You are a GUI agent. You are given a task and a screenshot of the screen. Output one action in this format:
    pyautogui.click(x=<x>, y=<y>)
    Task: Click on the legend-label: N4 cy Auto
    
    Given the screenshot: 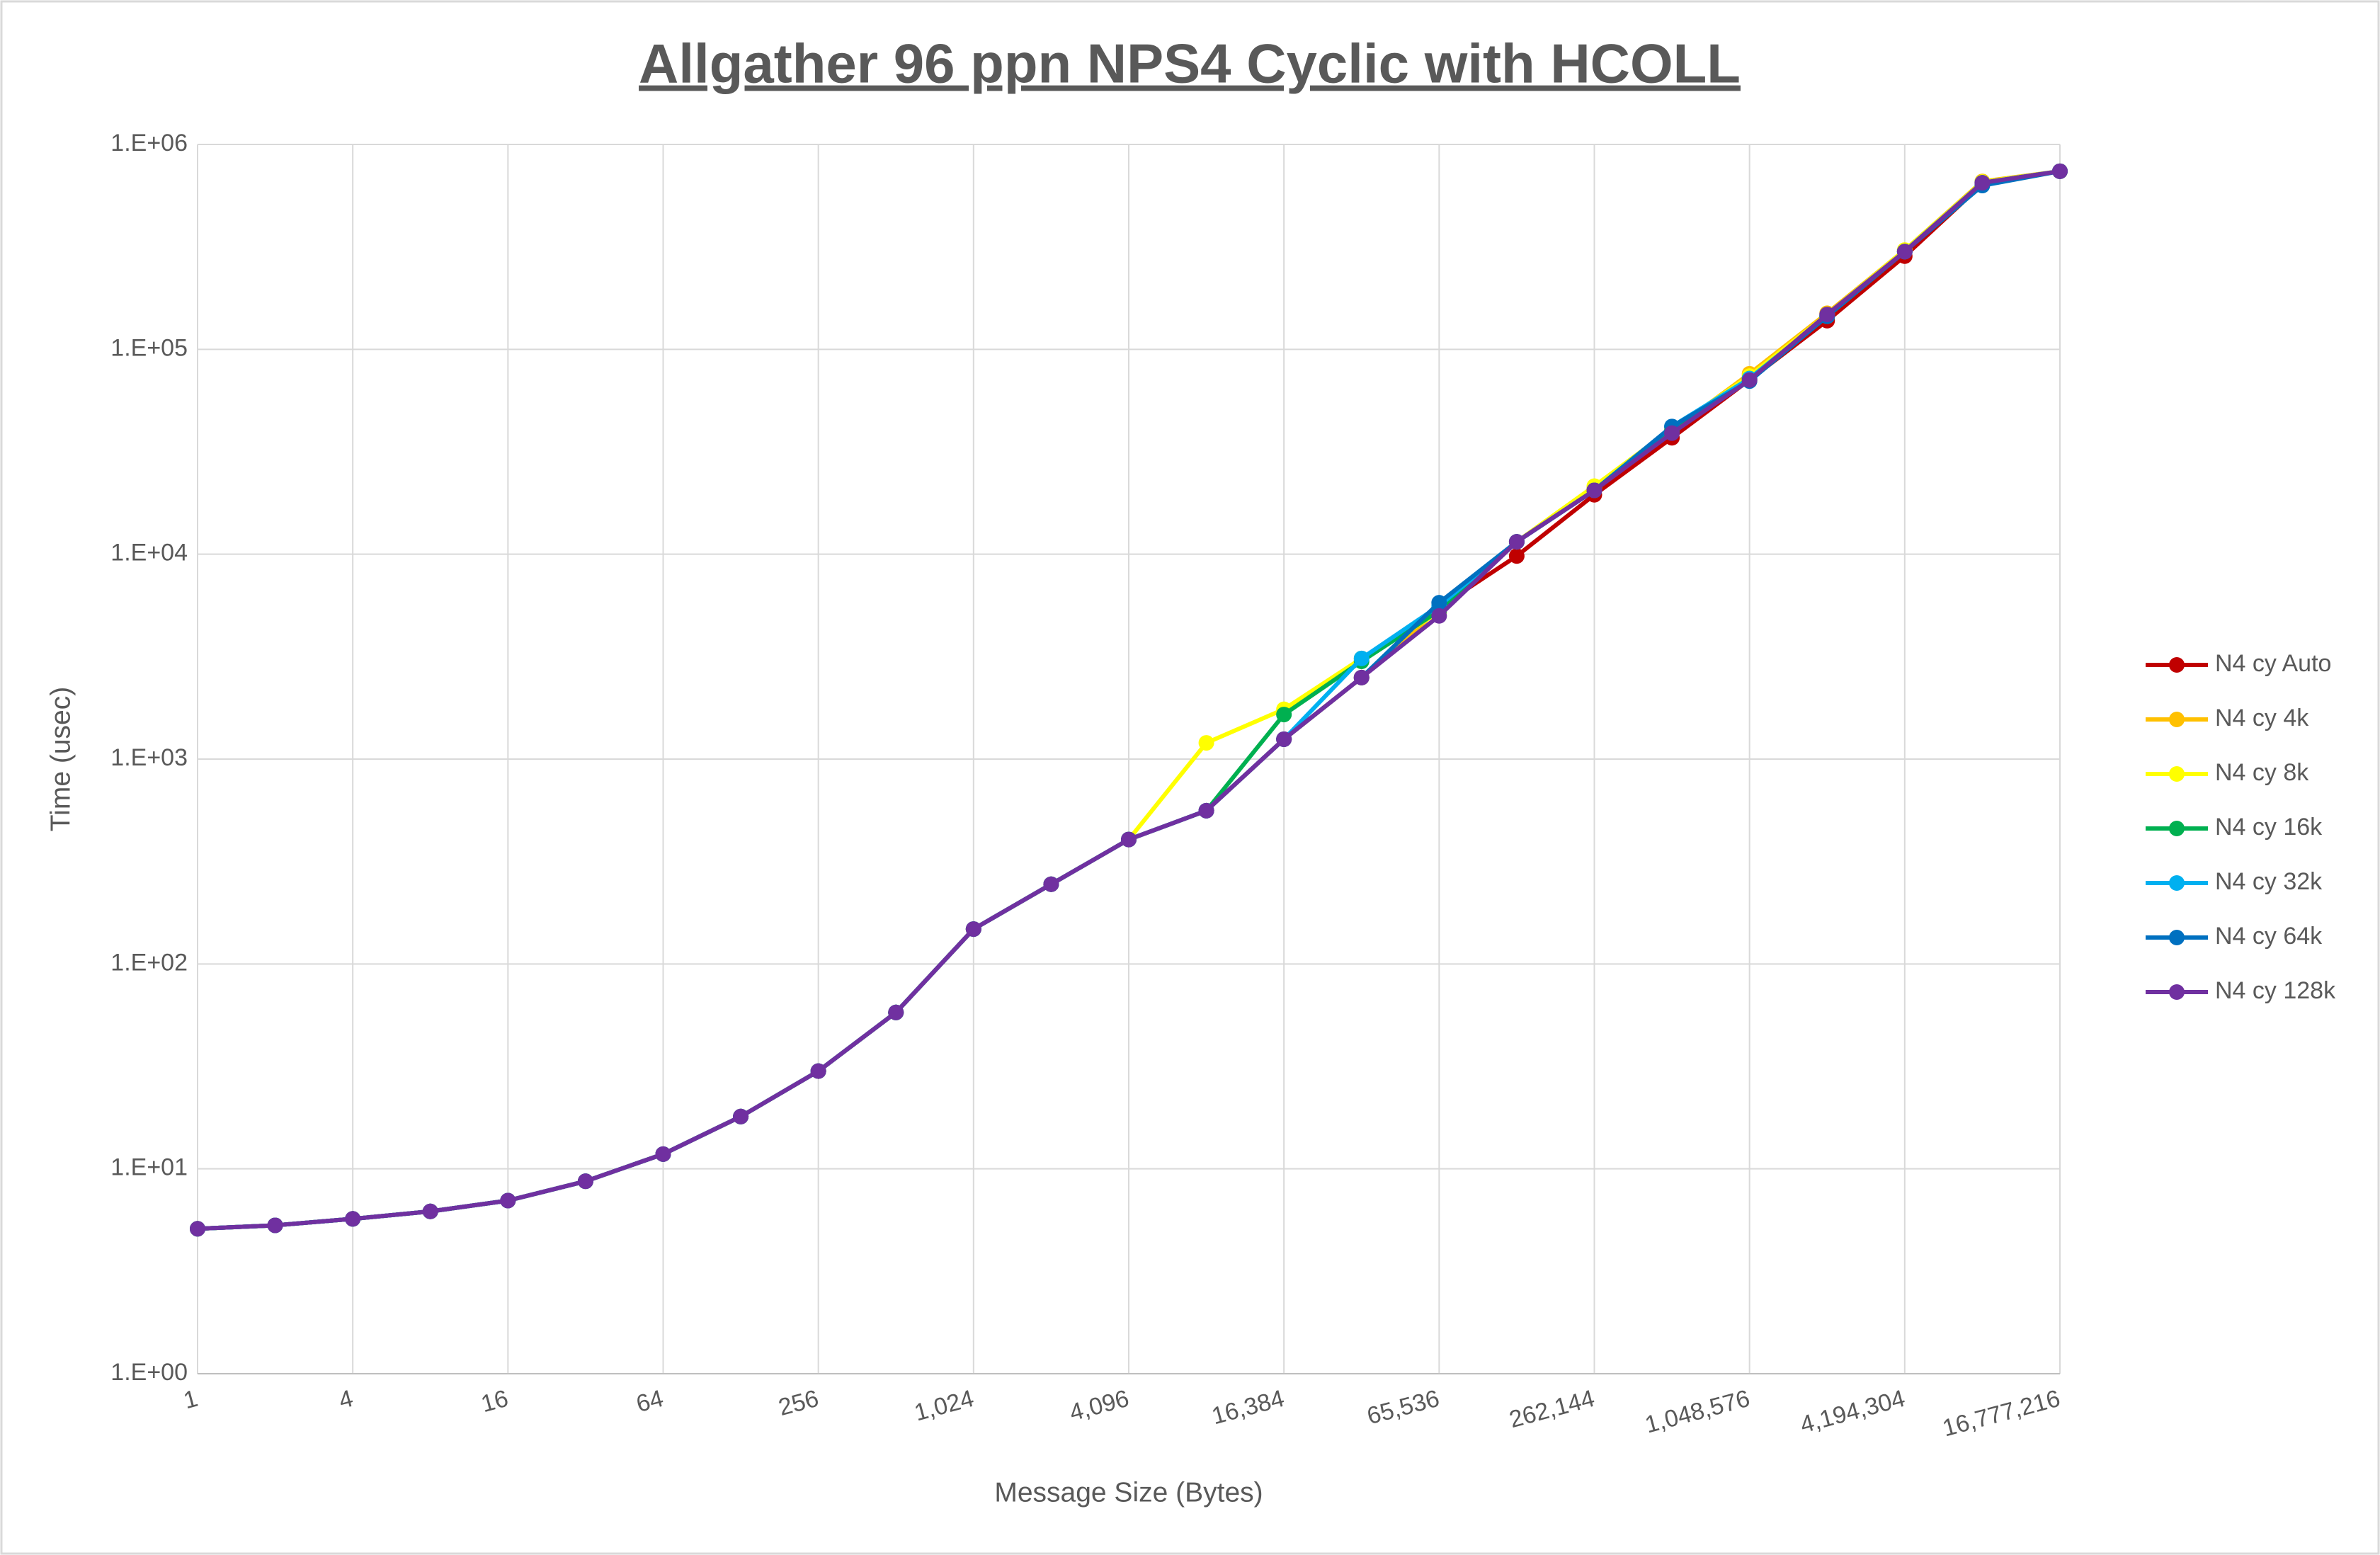 What is the action you would take?
    pyautogui.click(x=2273, y=663)
    